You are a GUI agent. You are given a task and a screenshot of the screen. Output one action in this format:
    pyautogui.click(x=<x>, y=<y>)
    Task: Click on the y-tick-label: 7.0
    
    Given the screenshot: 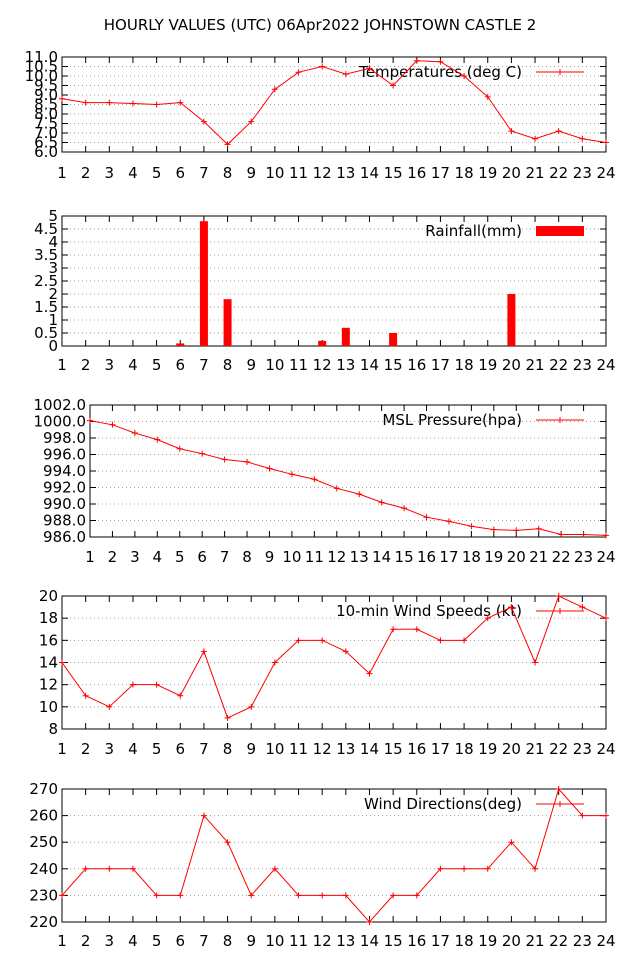 What is the action you would take?
    pyautogui.click(x=46, y=133)
    